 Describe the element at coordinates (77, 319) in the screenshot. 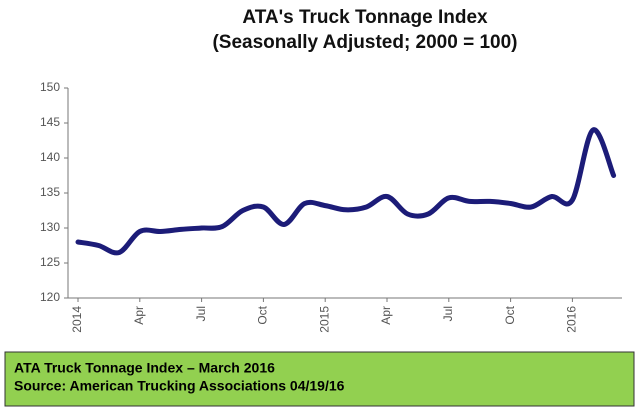

I see `x-tick-label: 2014` at that location.